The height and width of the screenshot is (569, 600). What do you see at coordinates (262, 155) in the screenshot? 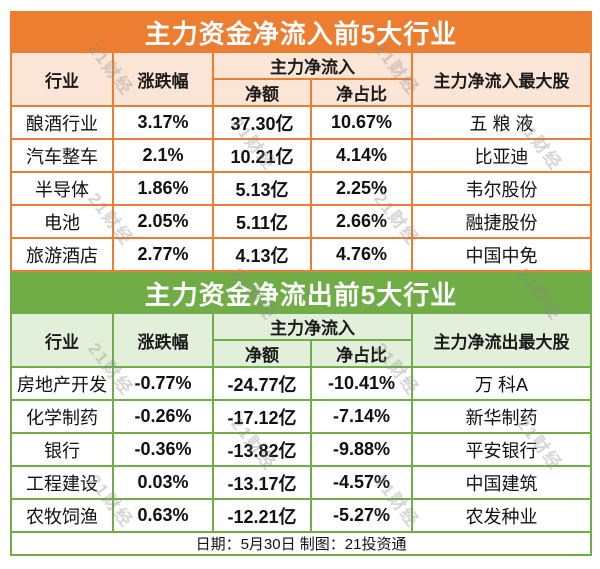
I see `cell-net-amount: 10.21亿` at bounding box center [262, 155].